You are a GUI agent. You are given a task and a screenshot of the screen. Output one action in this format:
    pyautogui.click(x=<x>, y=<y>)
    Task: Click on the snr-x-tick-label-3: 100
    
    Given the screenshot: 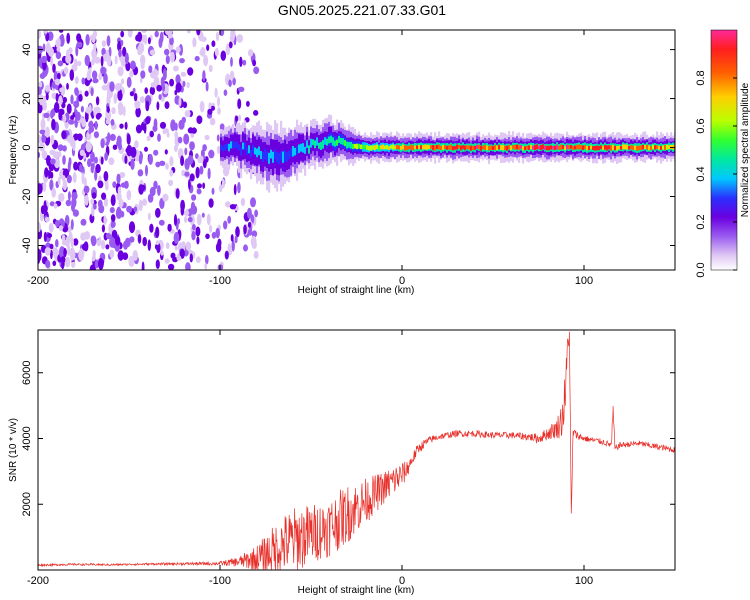 What is the action you would take?
    pyautogui.click(x=584, y=581)
    